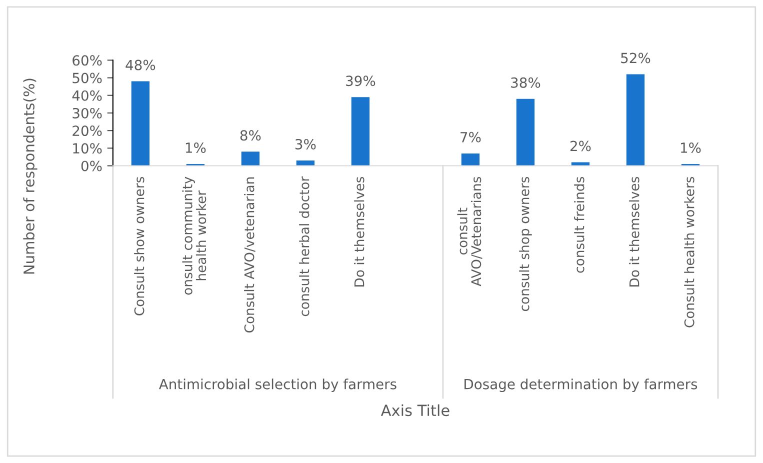 The height and width of the screenshot is (463, 763). I want to click on x-tick-label: Consult AVO/vetenarian, so click(250, 254).